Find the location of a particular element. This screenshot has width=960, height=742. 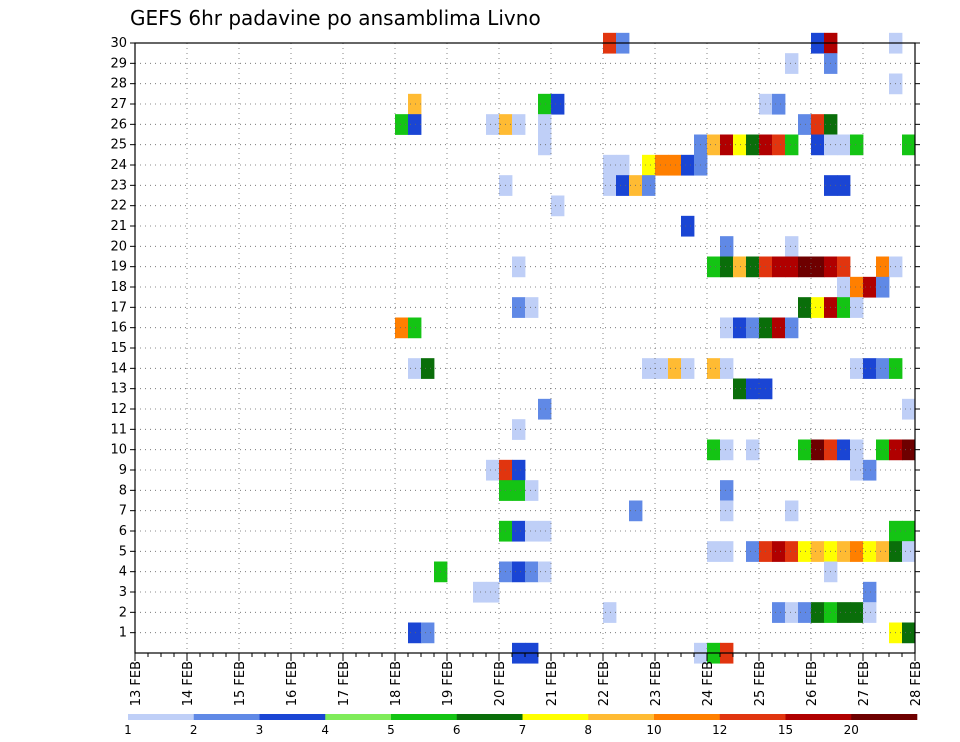

chart-title: GEFS 6hr padavine po ansamblima Livno is located at coordinates (335, 18).